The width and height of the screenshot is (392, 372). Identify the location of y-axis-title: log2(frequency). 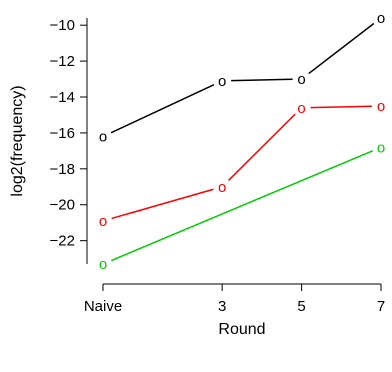
(17, 140).